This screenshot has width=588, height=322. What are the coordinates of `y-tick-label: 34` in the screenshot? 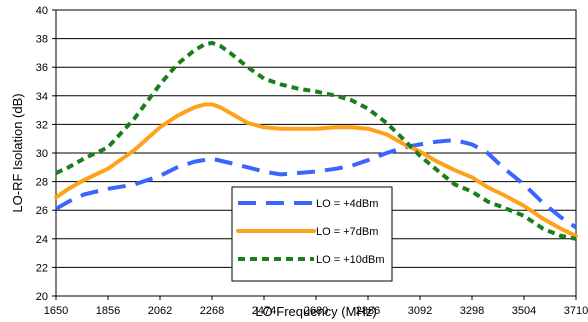 It's located at (42, 97).